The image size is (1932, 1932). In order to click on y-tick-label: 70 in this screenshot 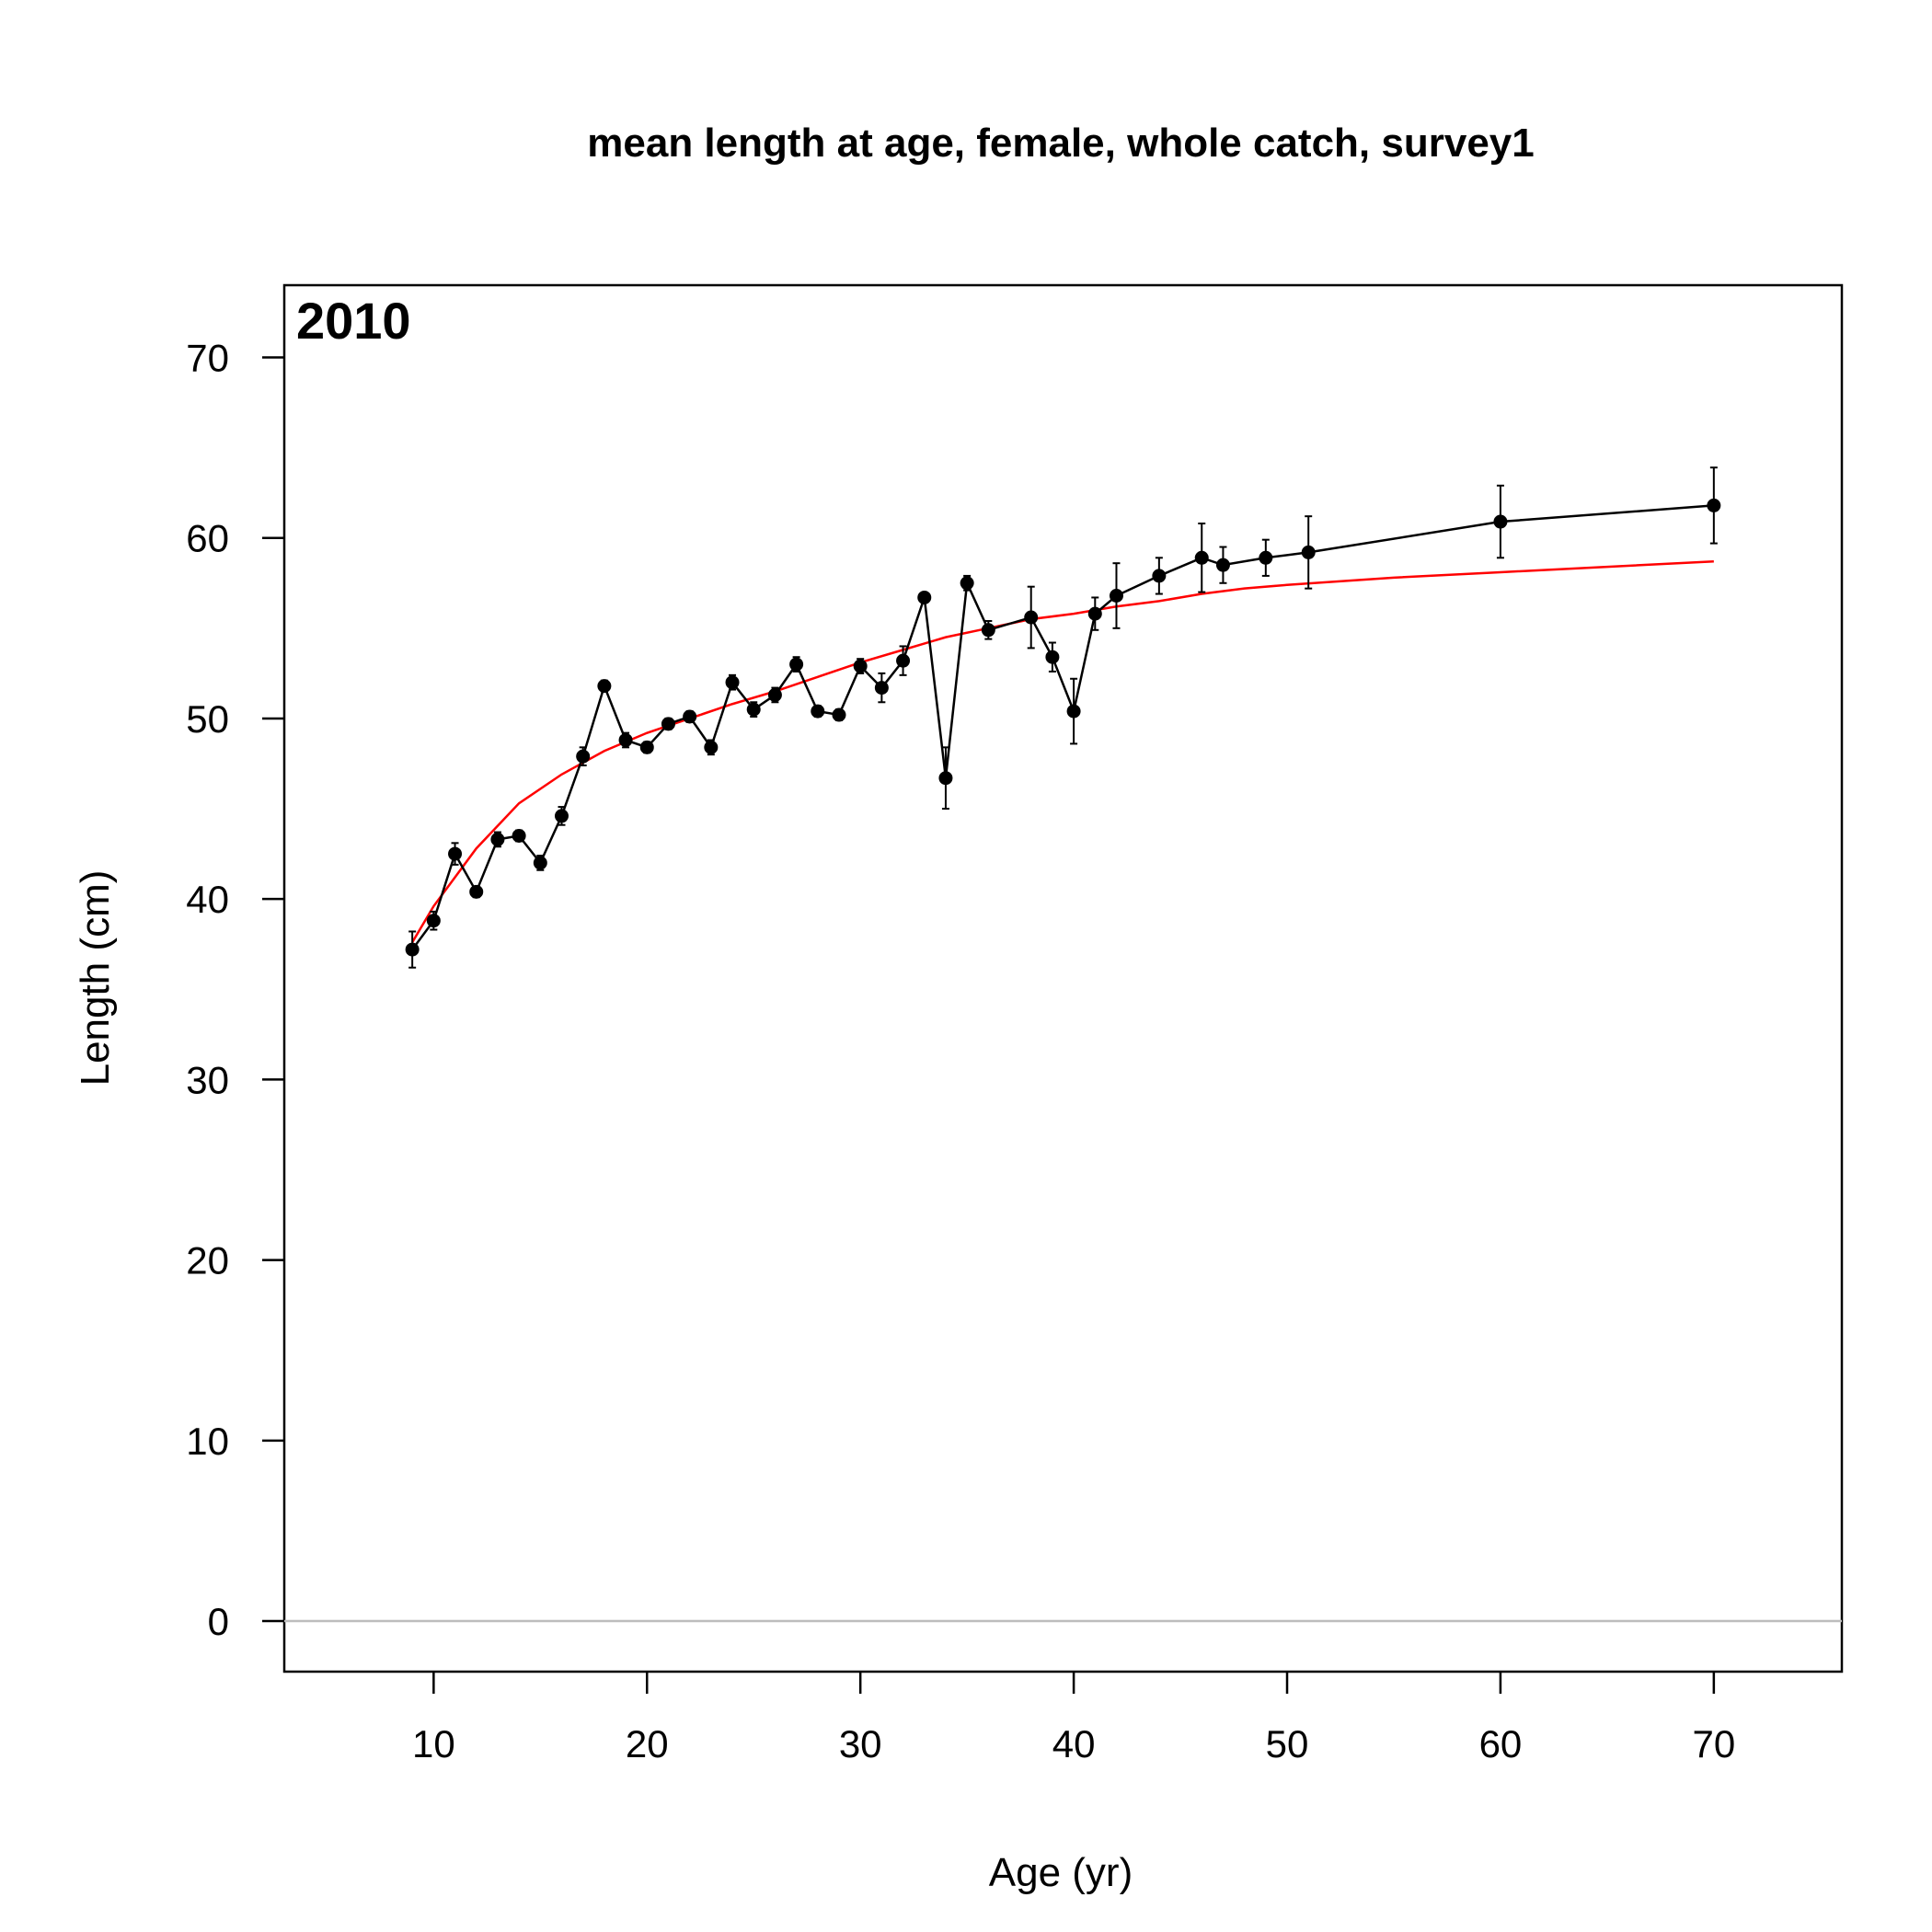, I will do `click(207, 357)`.